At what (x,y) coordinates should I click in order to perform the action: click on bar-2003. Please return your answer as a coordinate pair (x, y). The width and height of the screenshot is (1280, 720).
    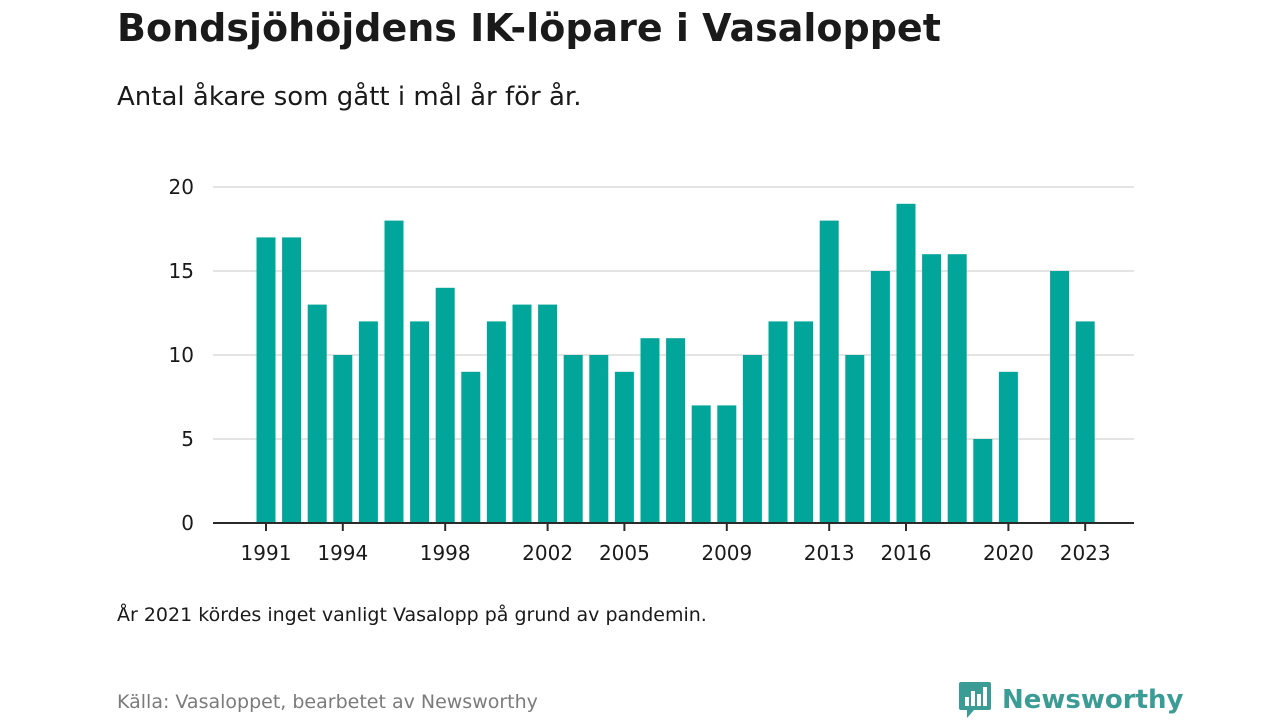
    Looking at the image, I should click on (573, 439).